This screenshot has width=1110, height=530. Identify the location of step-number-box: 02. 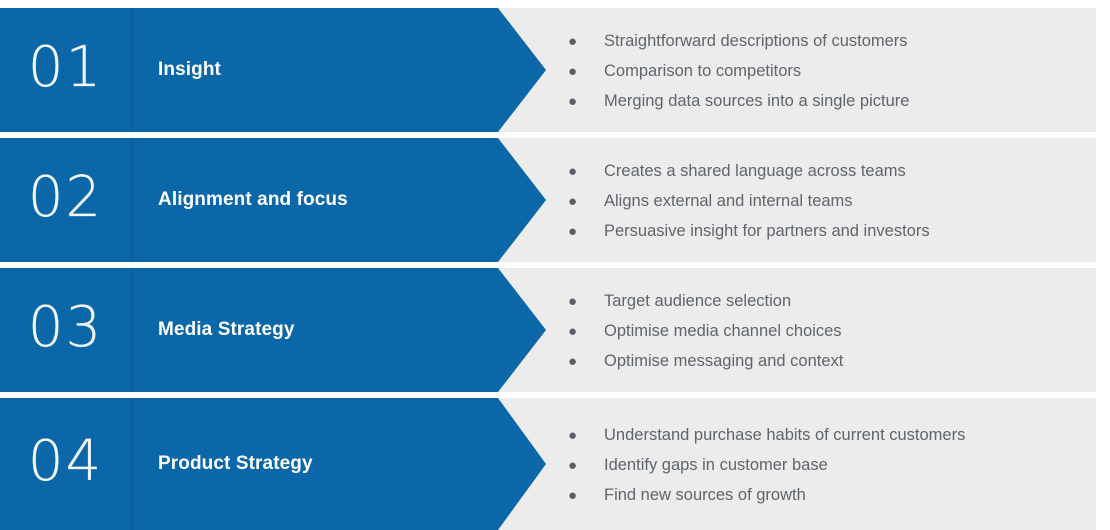
(65, 200).